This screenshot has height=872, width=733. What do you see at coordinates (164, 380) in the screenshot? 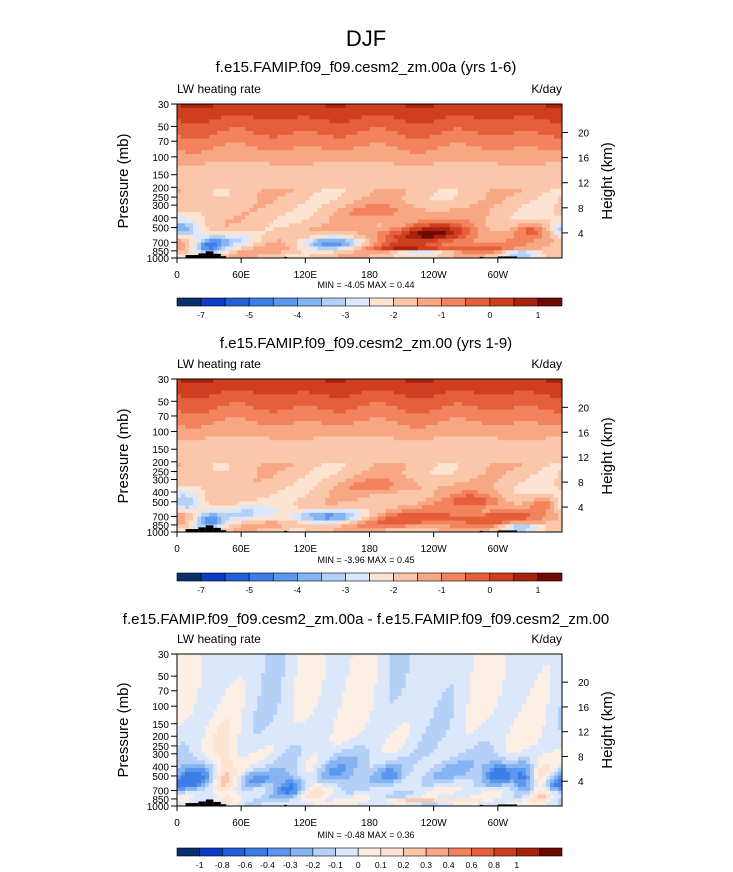
I see `y-tick-label: 30` at bounding box center [164, 380].